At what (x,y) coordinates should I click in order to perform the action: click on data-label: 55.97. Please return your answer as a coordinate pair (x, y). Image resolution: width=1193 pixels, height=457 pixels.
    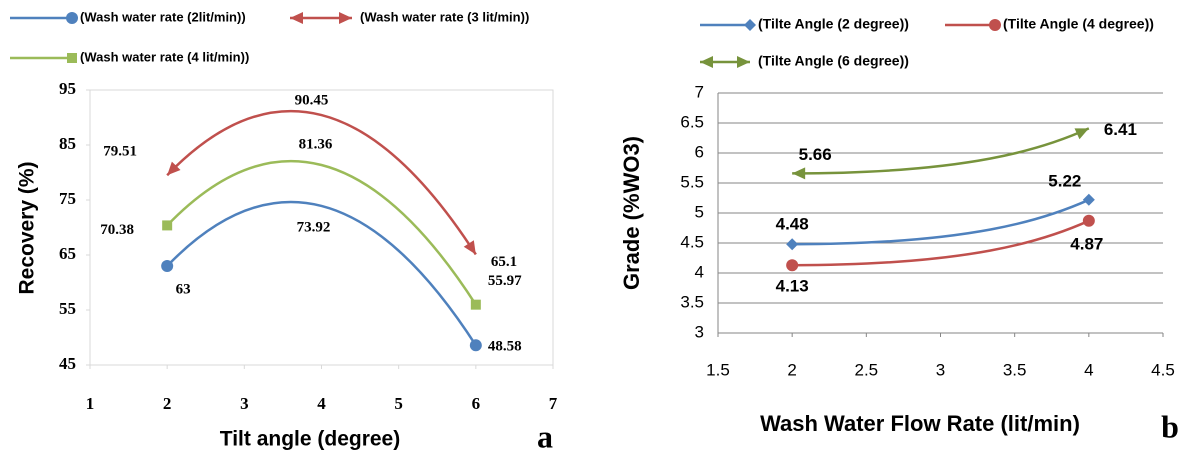
    Looking at the image, I should click on (505, 281).